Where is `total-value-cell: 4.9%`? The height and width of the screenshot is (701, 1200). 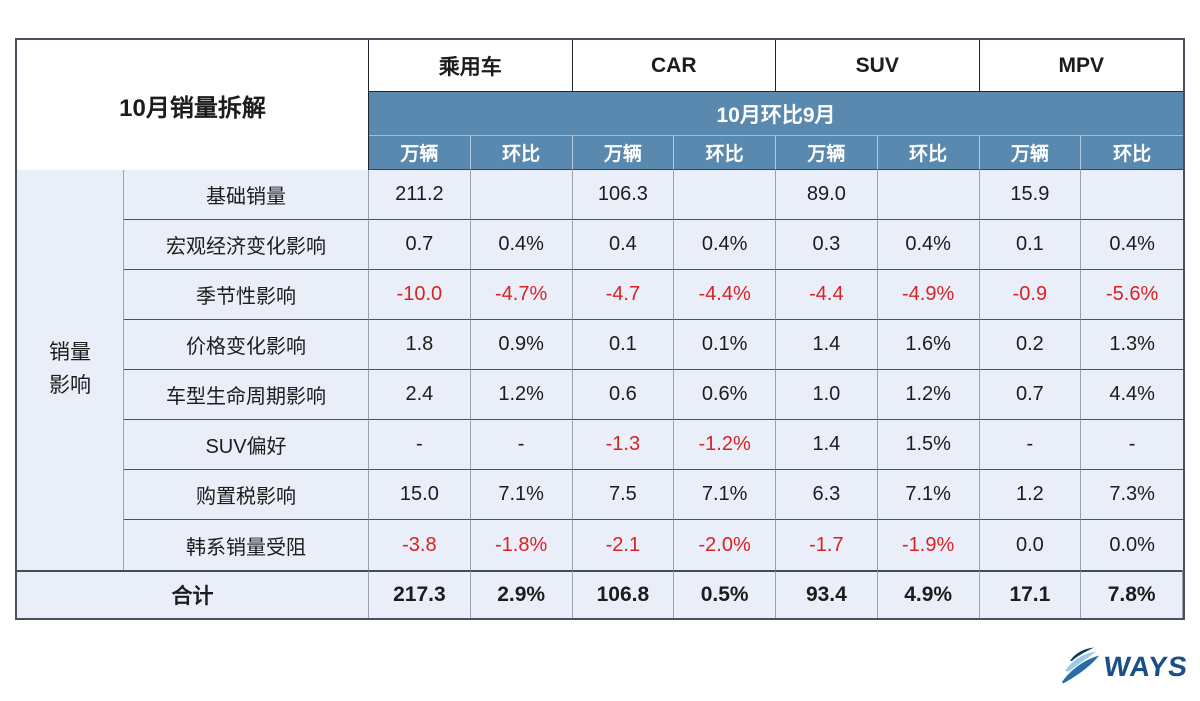
total-value-cell: 4.9% is located at coordinates (928, 594).